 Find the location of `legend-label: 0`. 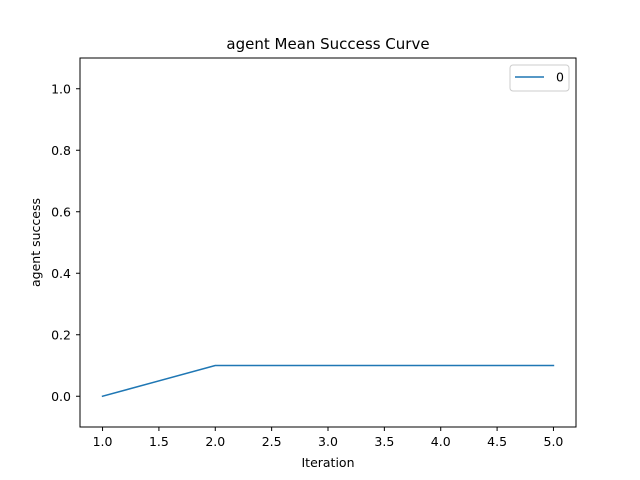

legend-label: 0 is located at coordinates (560, 77).